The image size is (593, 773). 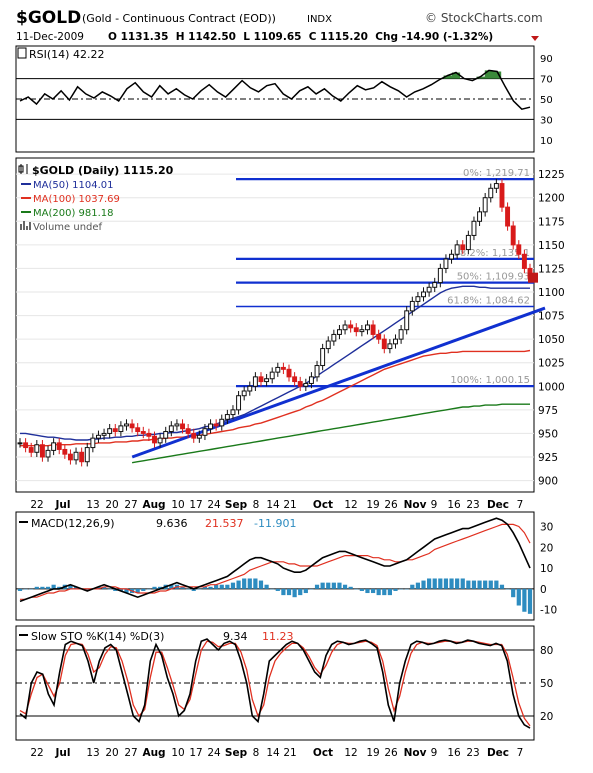 What do you see at coordinates (546, 527) in the screenshot?
I see `macd-tick-label: 30` at bounding box center [546, 527].